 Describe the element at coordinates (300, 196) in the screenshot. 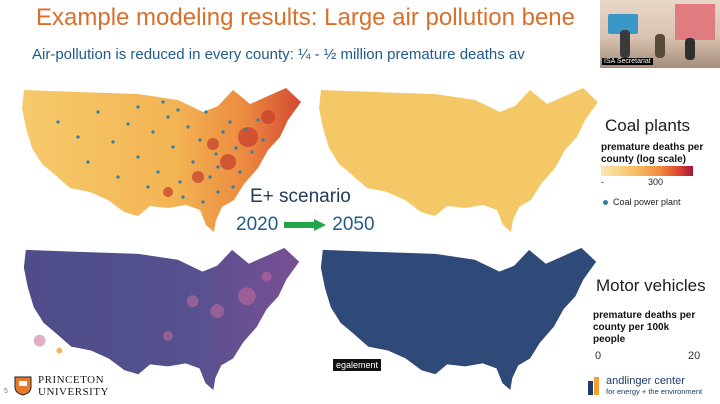

I see `scenario-label: E+ scenario` at that location.